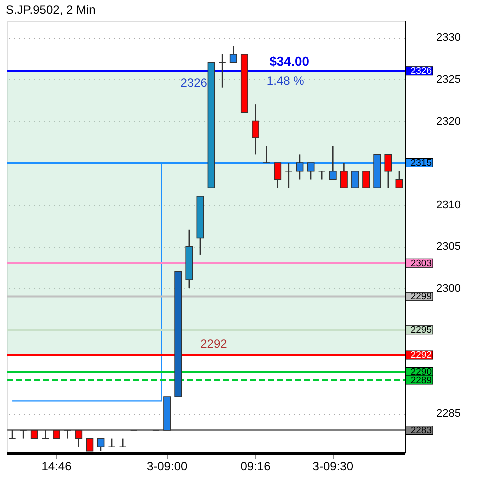 The height and width of the screenshot is (491, 491). What do you see at coordinates (448, 414) in the screenshot?
I see `y-tick-label: 2285` at bounding box center [448, 414].